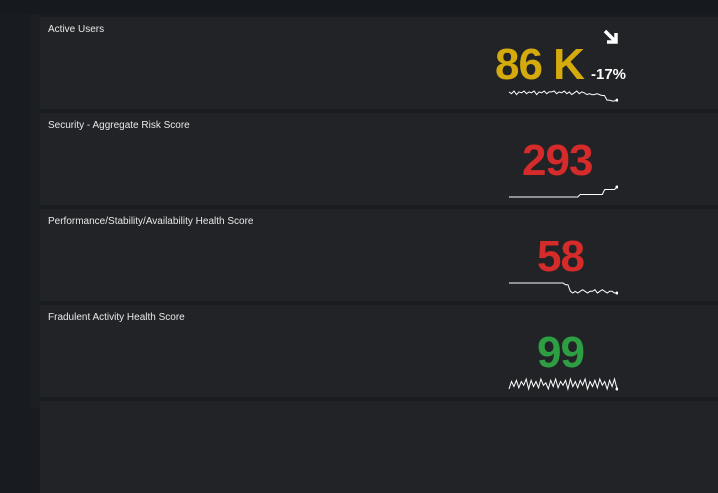  Describe the element at coordinates (116, 317) in the screenshot. I see `panel-title: Fradulent Activity Health Score` at that location.